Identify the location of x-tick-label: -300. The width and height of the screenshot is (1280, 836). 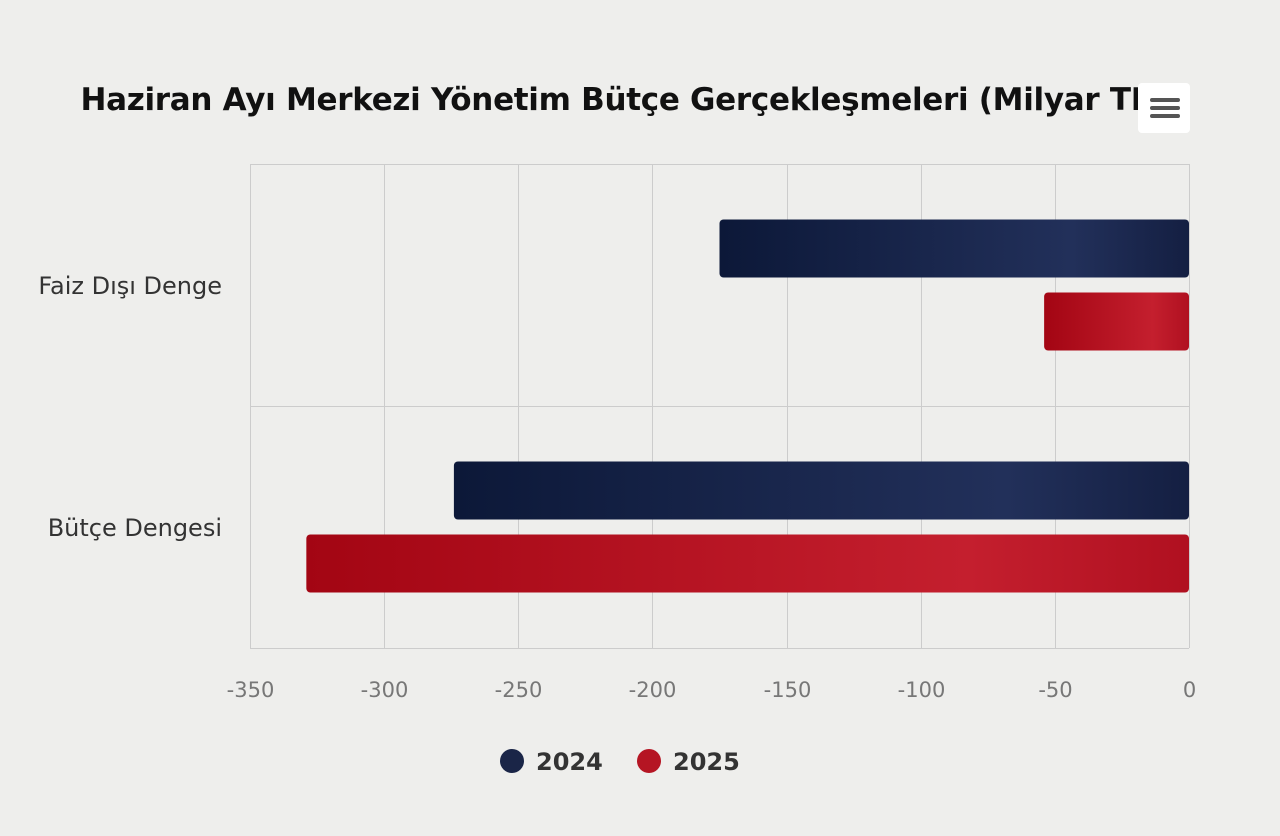
(385, 690).